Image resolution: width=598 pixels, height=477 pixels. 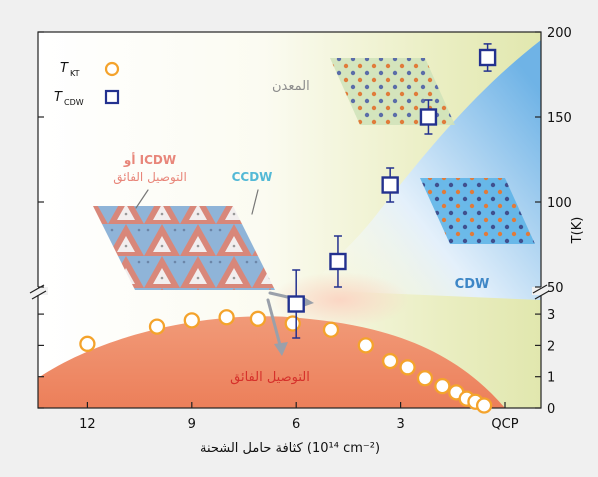 I want to click on legend-item-tkt: T KT, so click(x=90, y=69).